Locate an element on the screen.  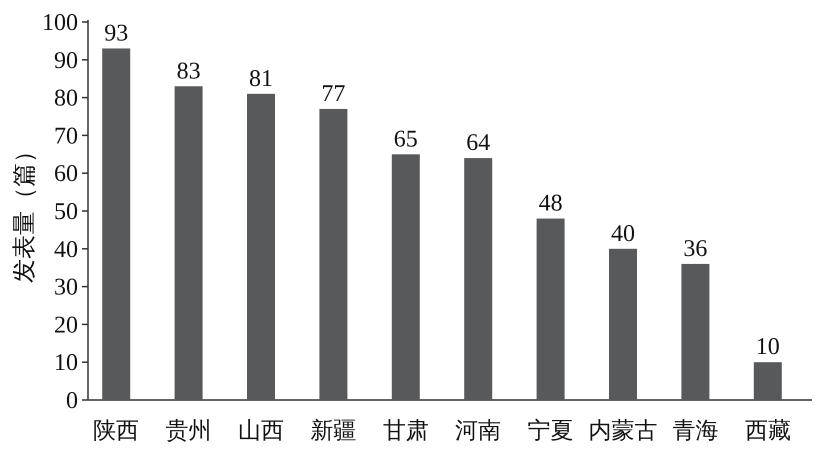
data-label: 40 is located at coordinates (623, 233).